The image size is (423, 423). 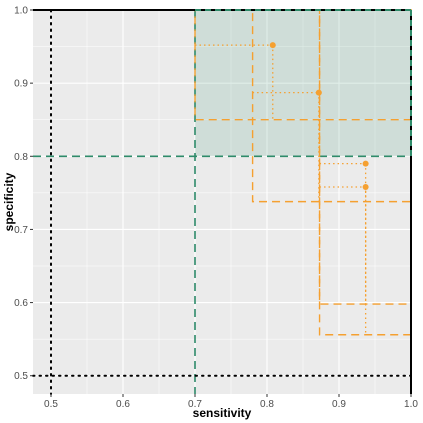 What do you see at coordinates (21, 157) in the screenshot?
I see `y-tick-label: 0.8` at bounding box center [21, 157].